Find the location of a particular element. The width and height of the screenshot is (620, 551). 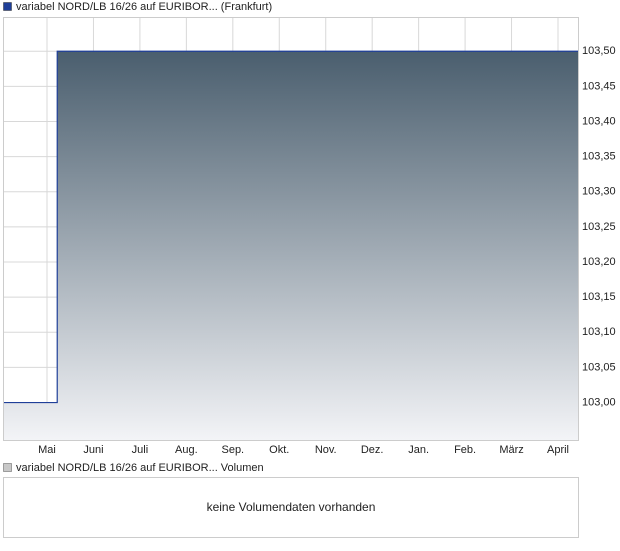

y-tick-label: 103,45 is located at coordinates (599, 86).